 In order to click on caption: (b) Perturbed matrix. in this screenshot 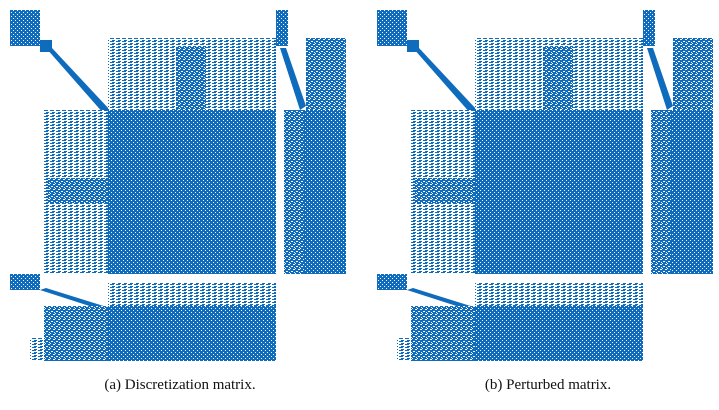, I will do `click(548, 385)`.